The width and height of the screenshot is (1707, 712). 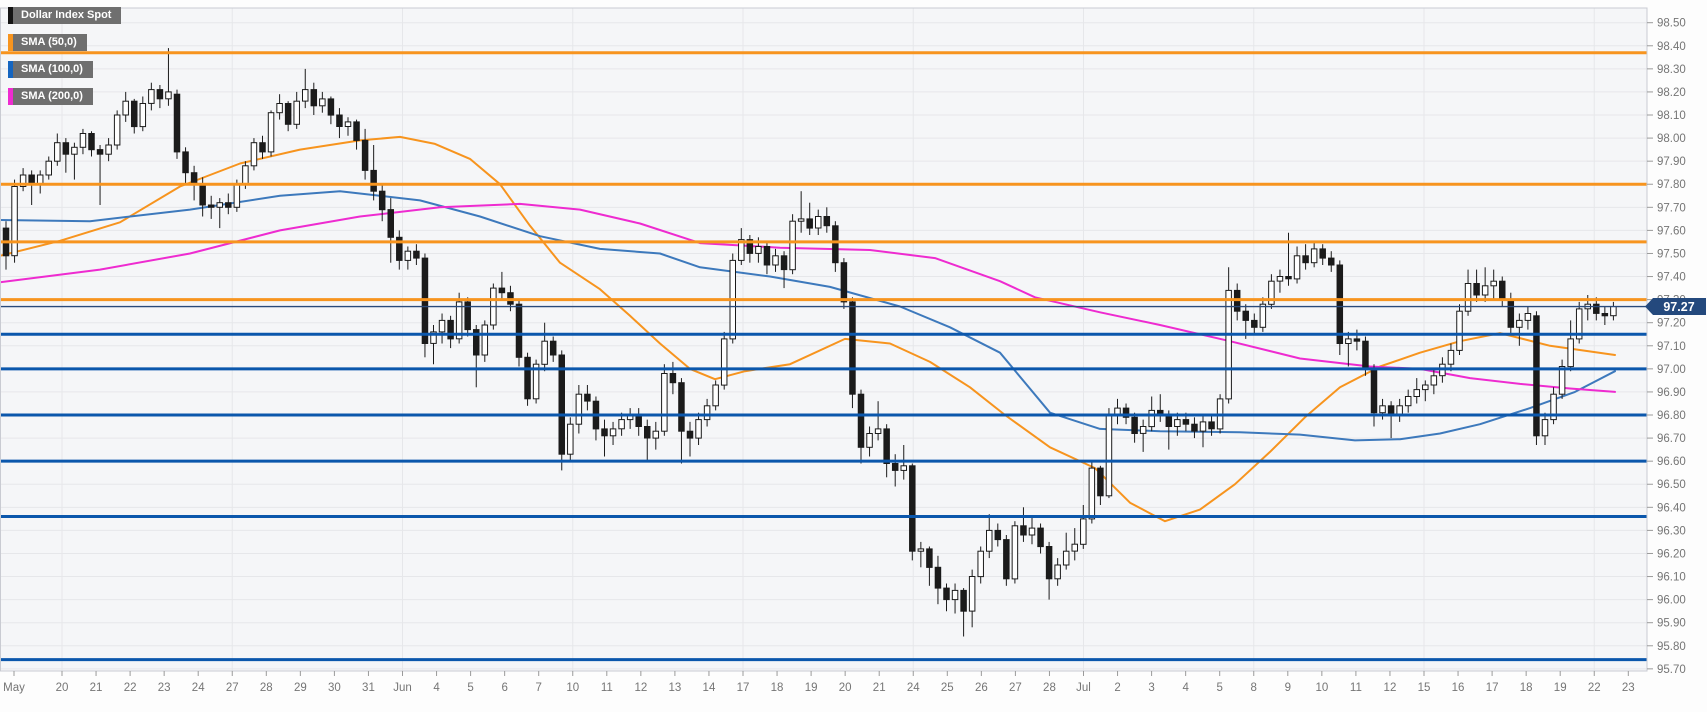 What do you see at coordinates (1671, 439) in the screenshot?
I see `svg-text: 96.70` at bounding box center [1671, 439].